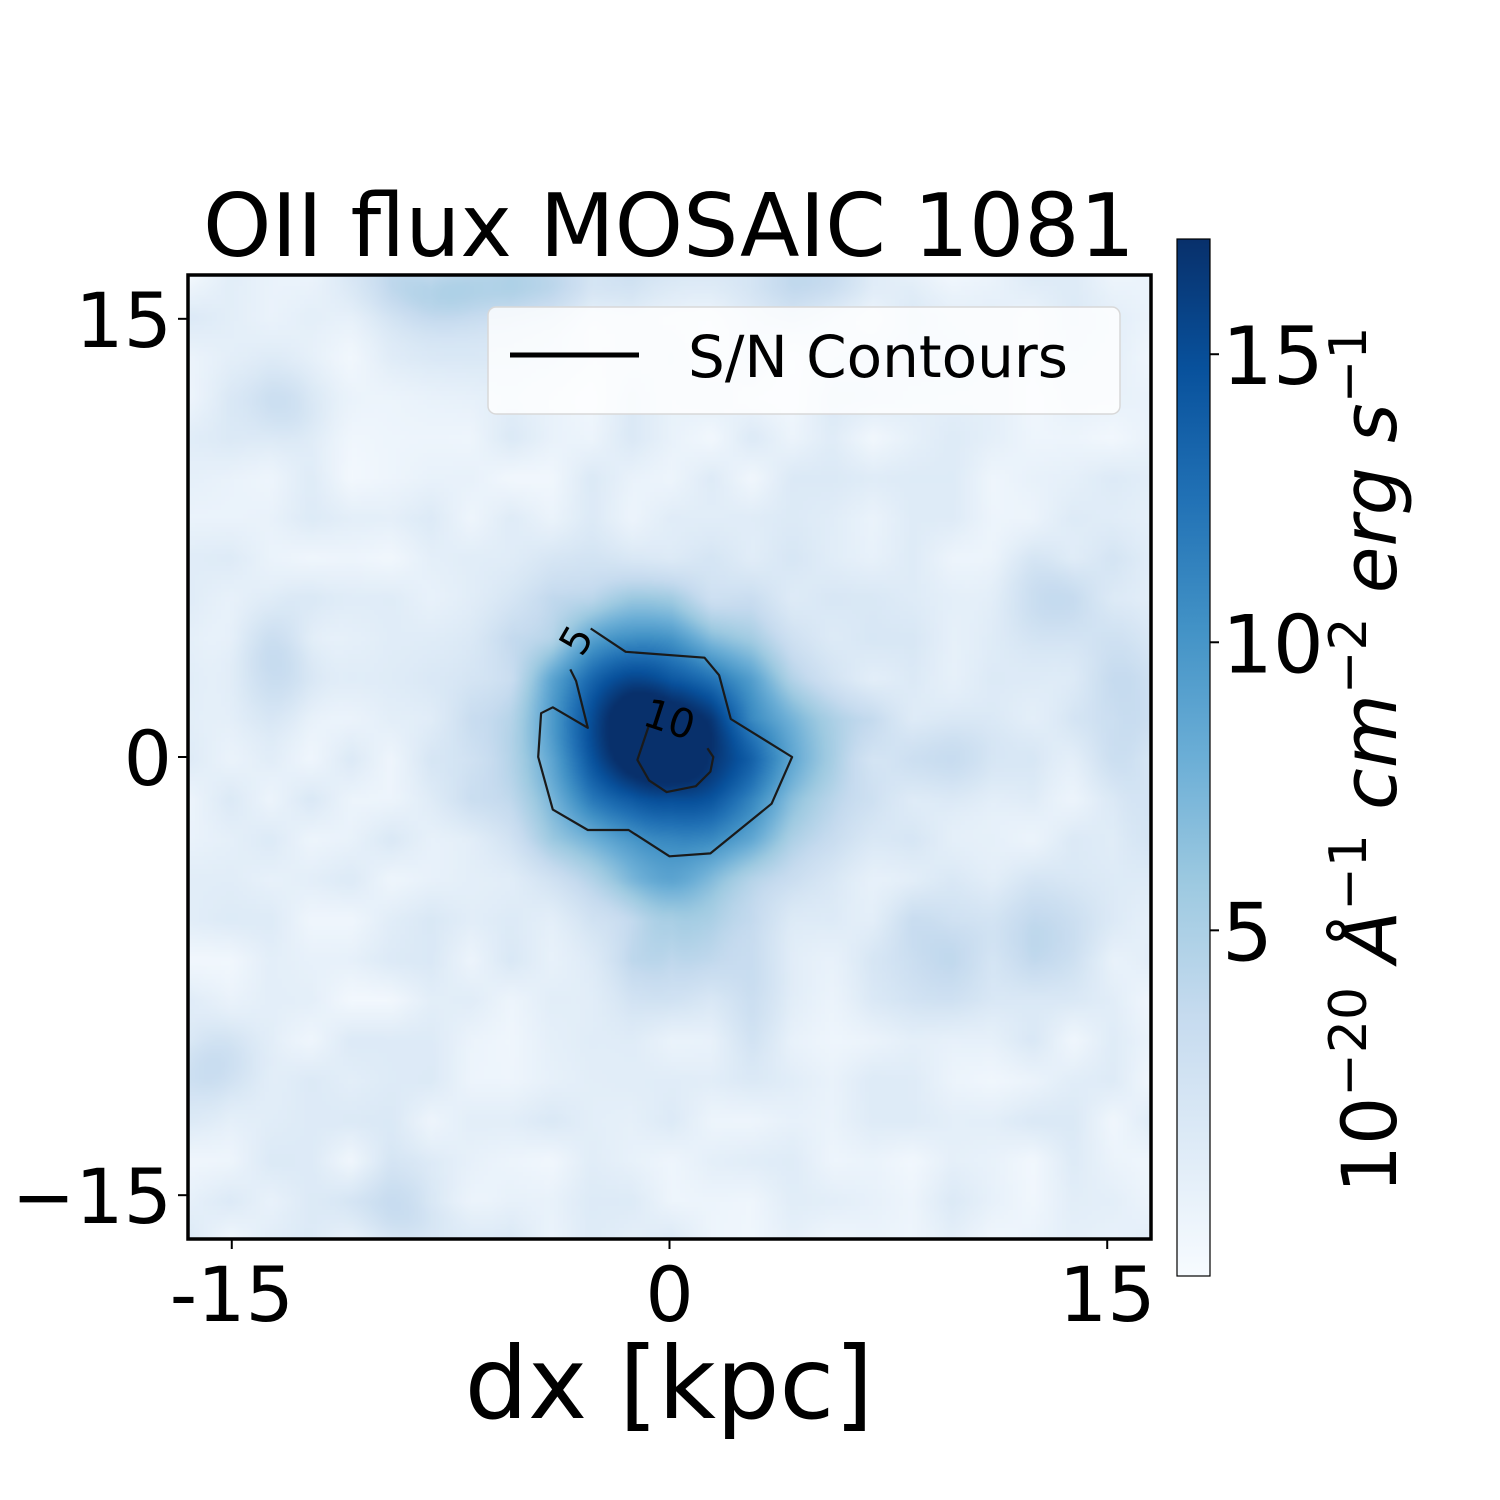 Image resolution: width=1500 pixels, height=1500 pixels. I want to click on legend-box, so click(804, 360).